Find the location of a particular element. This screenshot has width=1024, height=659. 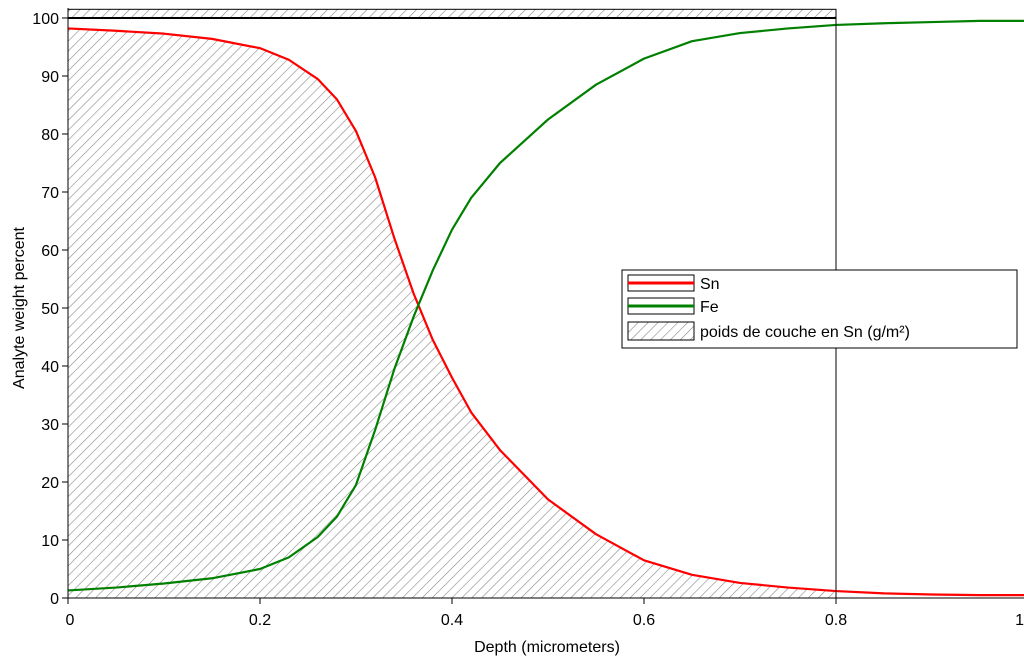

y-tick-label: 40 is located at coordinates (50, 367).